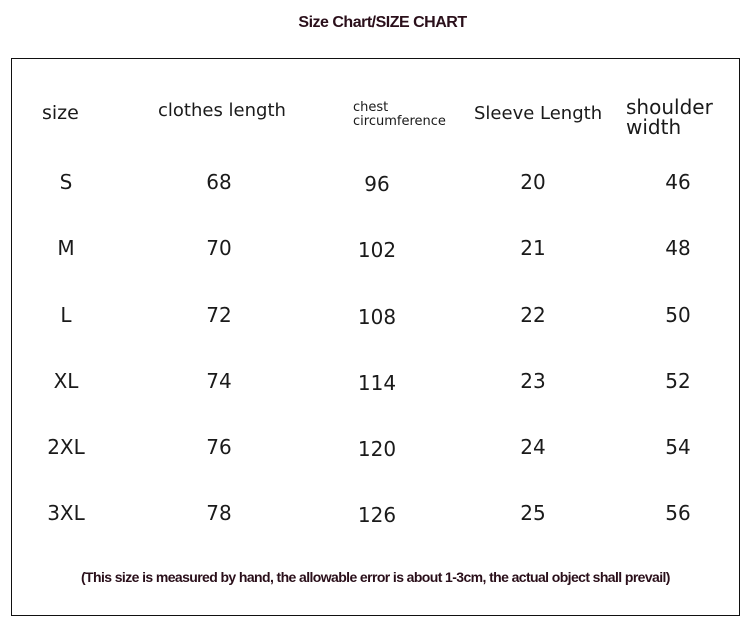 Image resolution: width=750 pixels, height=637 pixels. I want to click on table-cell: 70, so click(219, 248).